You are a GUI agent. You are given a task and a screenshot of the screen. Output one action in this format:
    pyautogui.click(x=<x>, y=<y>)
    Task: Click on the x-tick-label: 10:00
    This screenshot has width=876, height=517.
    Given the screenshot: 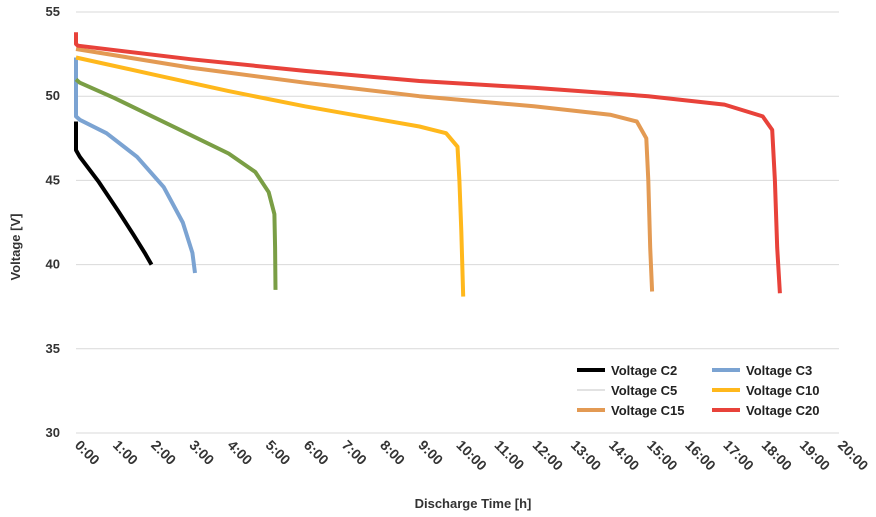 What is the action you would take?
    pyautogui.click(x=471, y=455)
    